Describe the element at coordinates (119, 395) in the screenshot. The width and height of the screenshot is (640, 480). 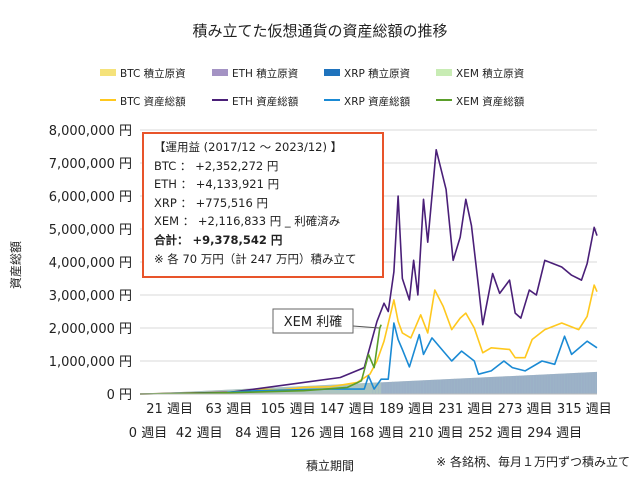
I see `y-tick-label: 0 円` at that location.